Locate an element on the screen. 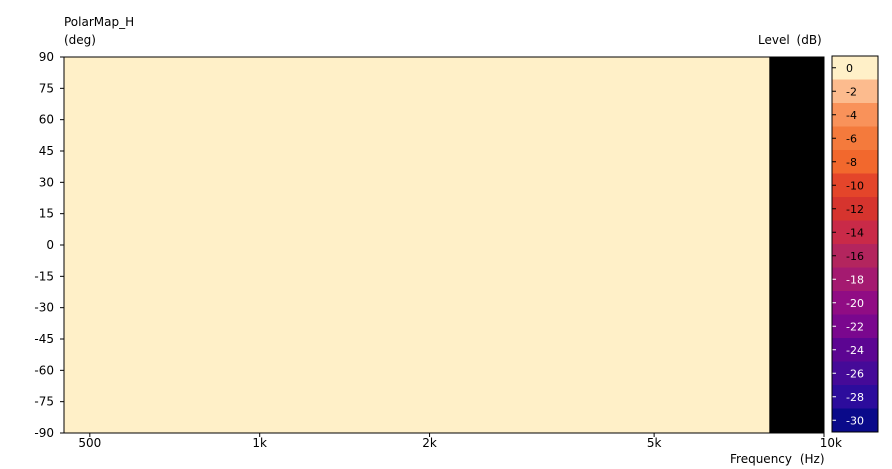 This screenshot has width=892, height=469. y-tick-label: 60 is located at coordinates (46, 120).